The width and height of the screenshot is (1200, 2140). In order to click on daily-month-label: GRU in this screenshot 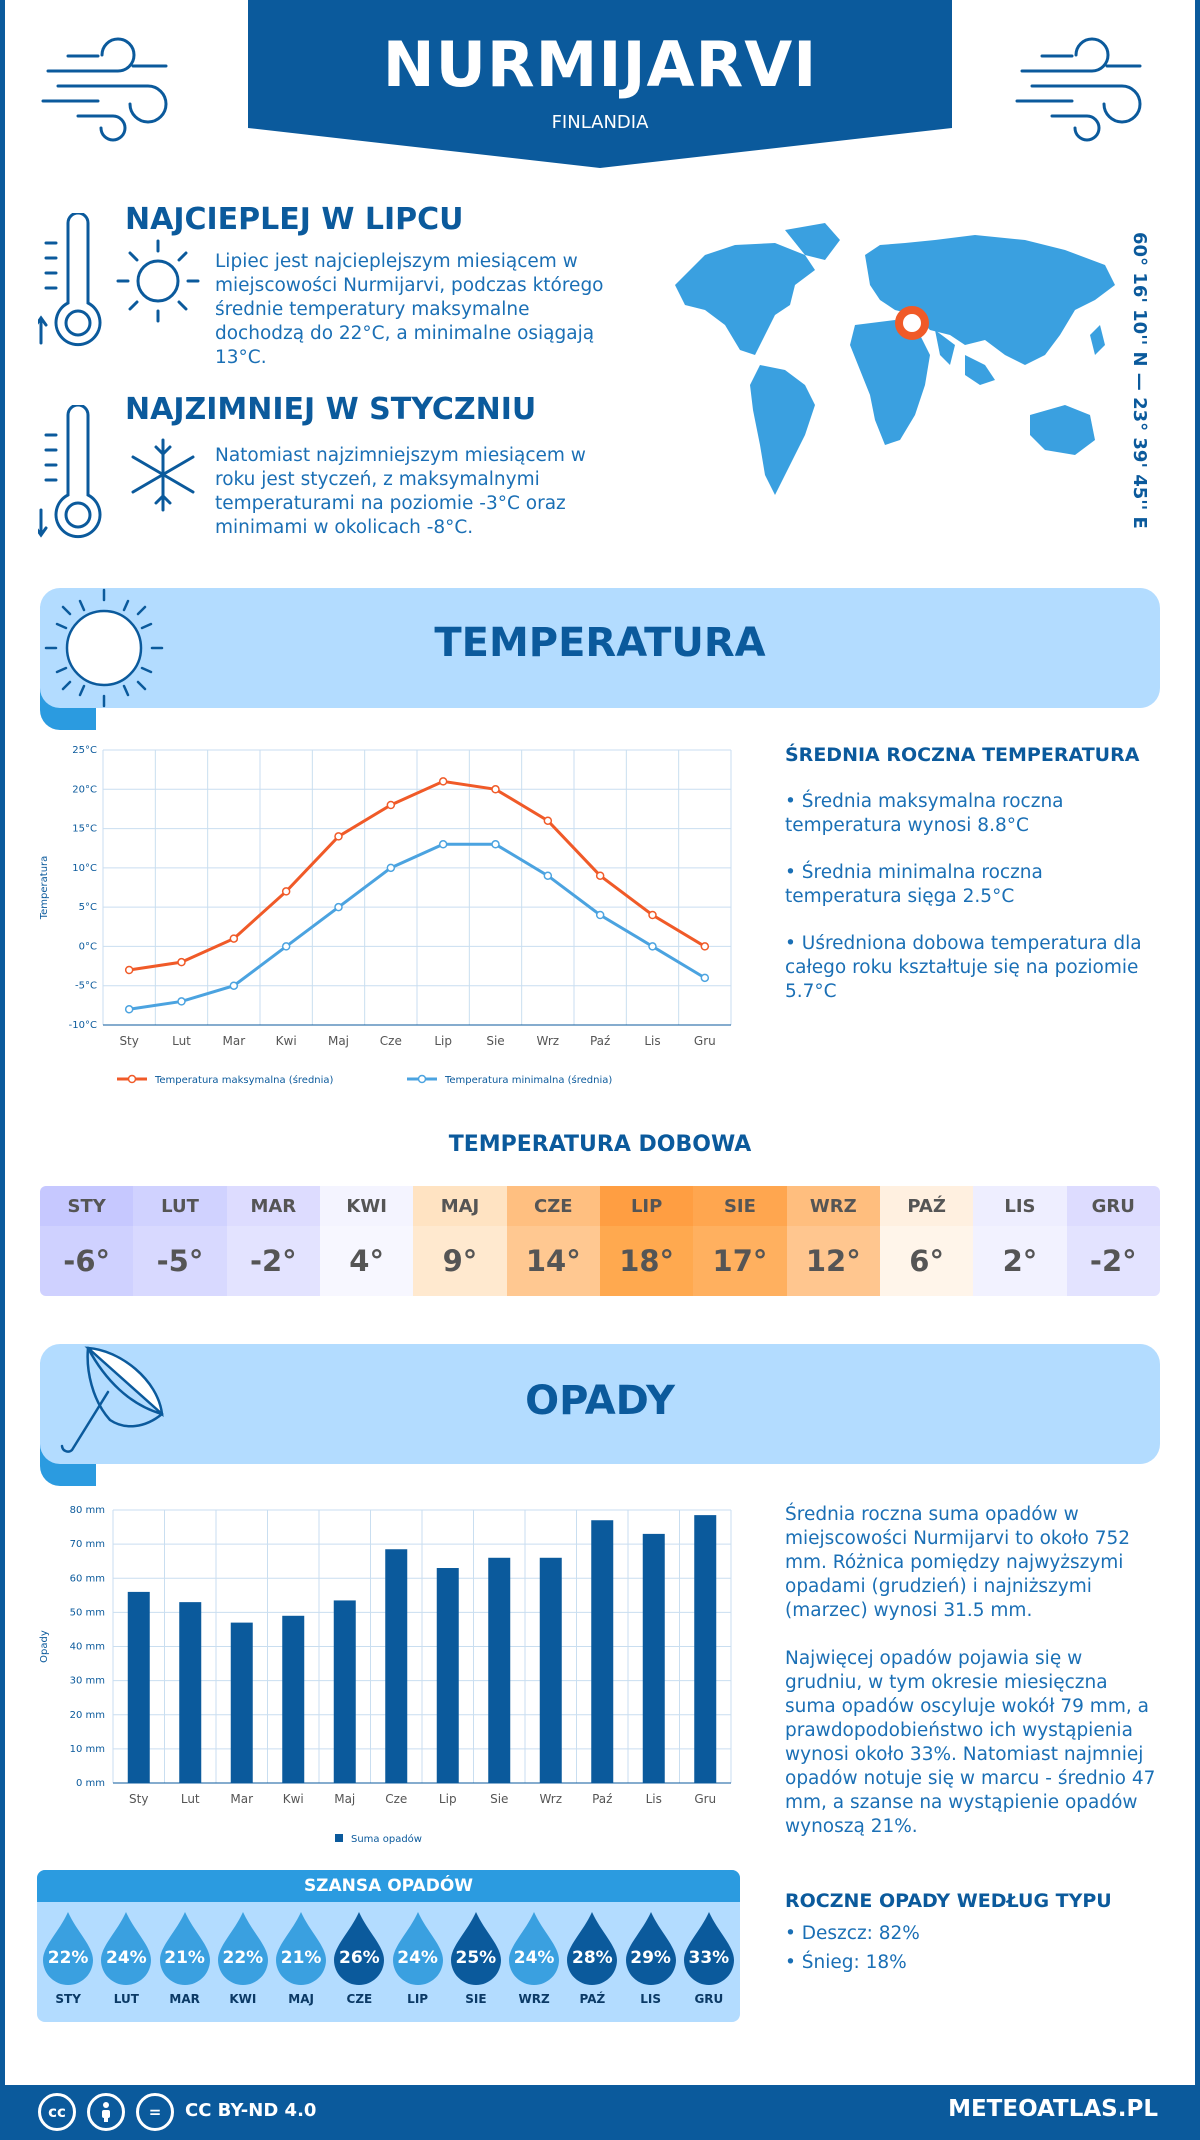, I will do `click(1113, 1206)`.